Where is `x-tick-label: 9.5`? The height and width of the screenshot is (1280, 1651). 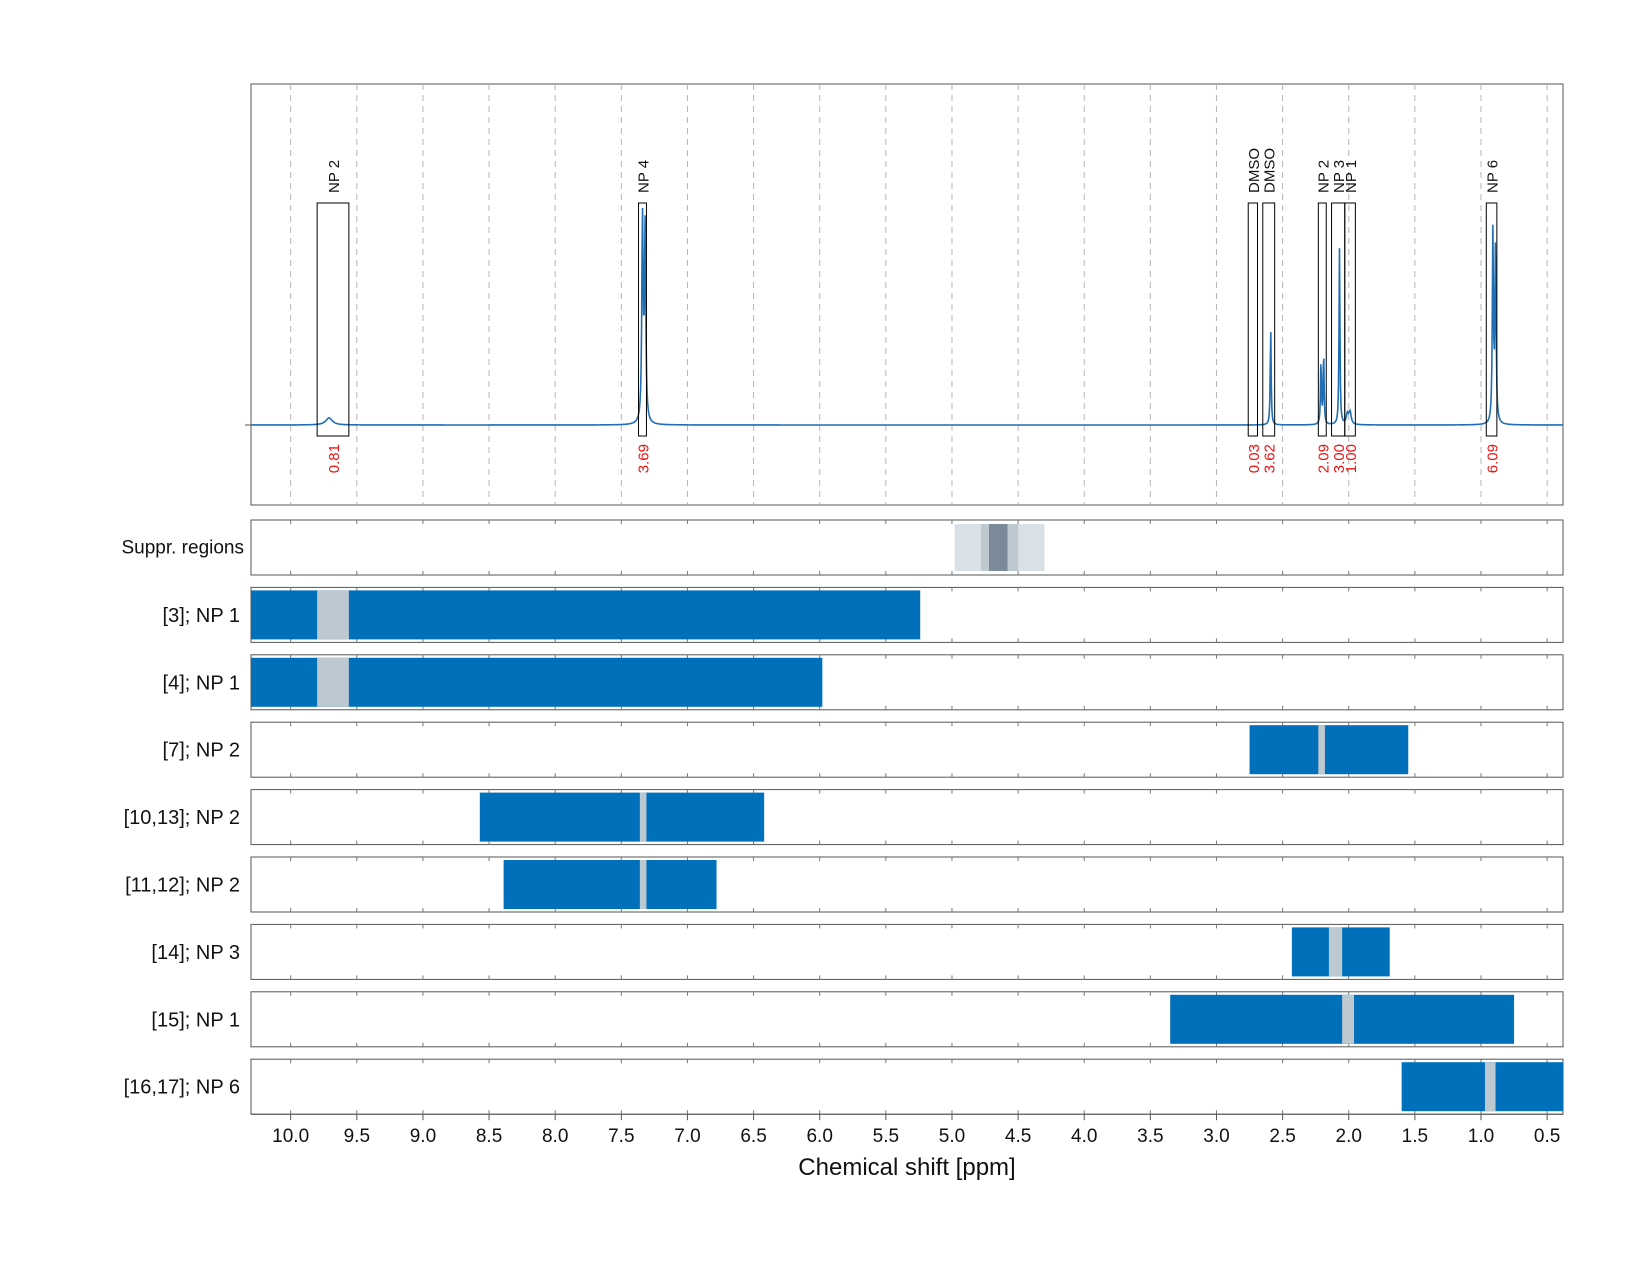 x-tick-label: 9.5 is located at coordinates (357, 1136).